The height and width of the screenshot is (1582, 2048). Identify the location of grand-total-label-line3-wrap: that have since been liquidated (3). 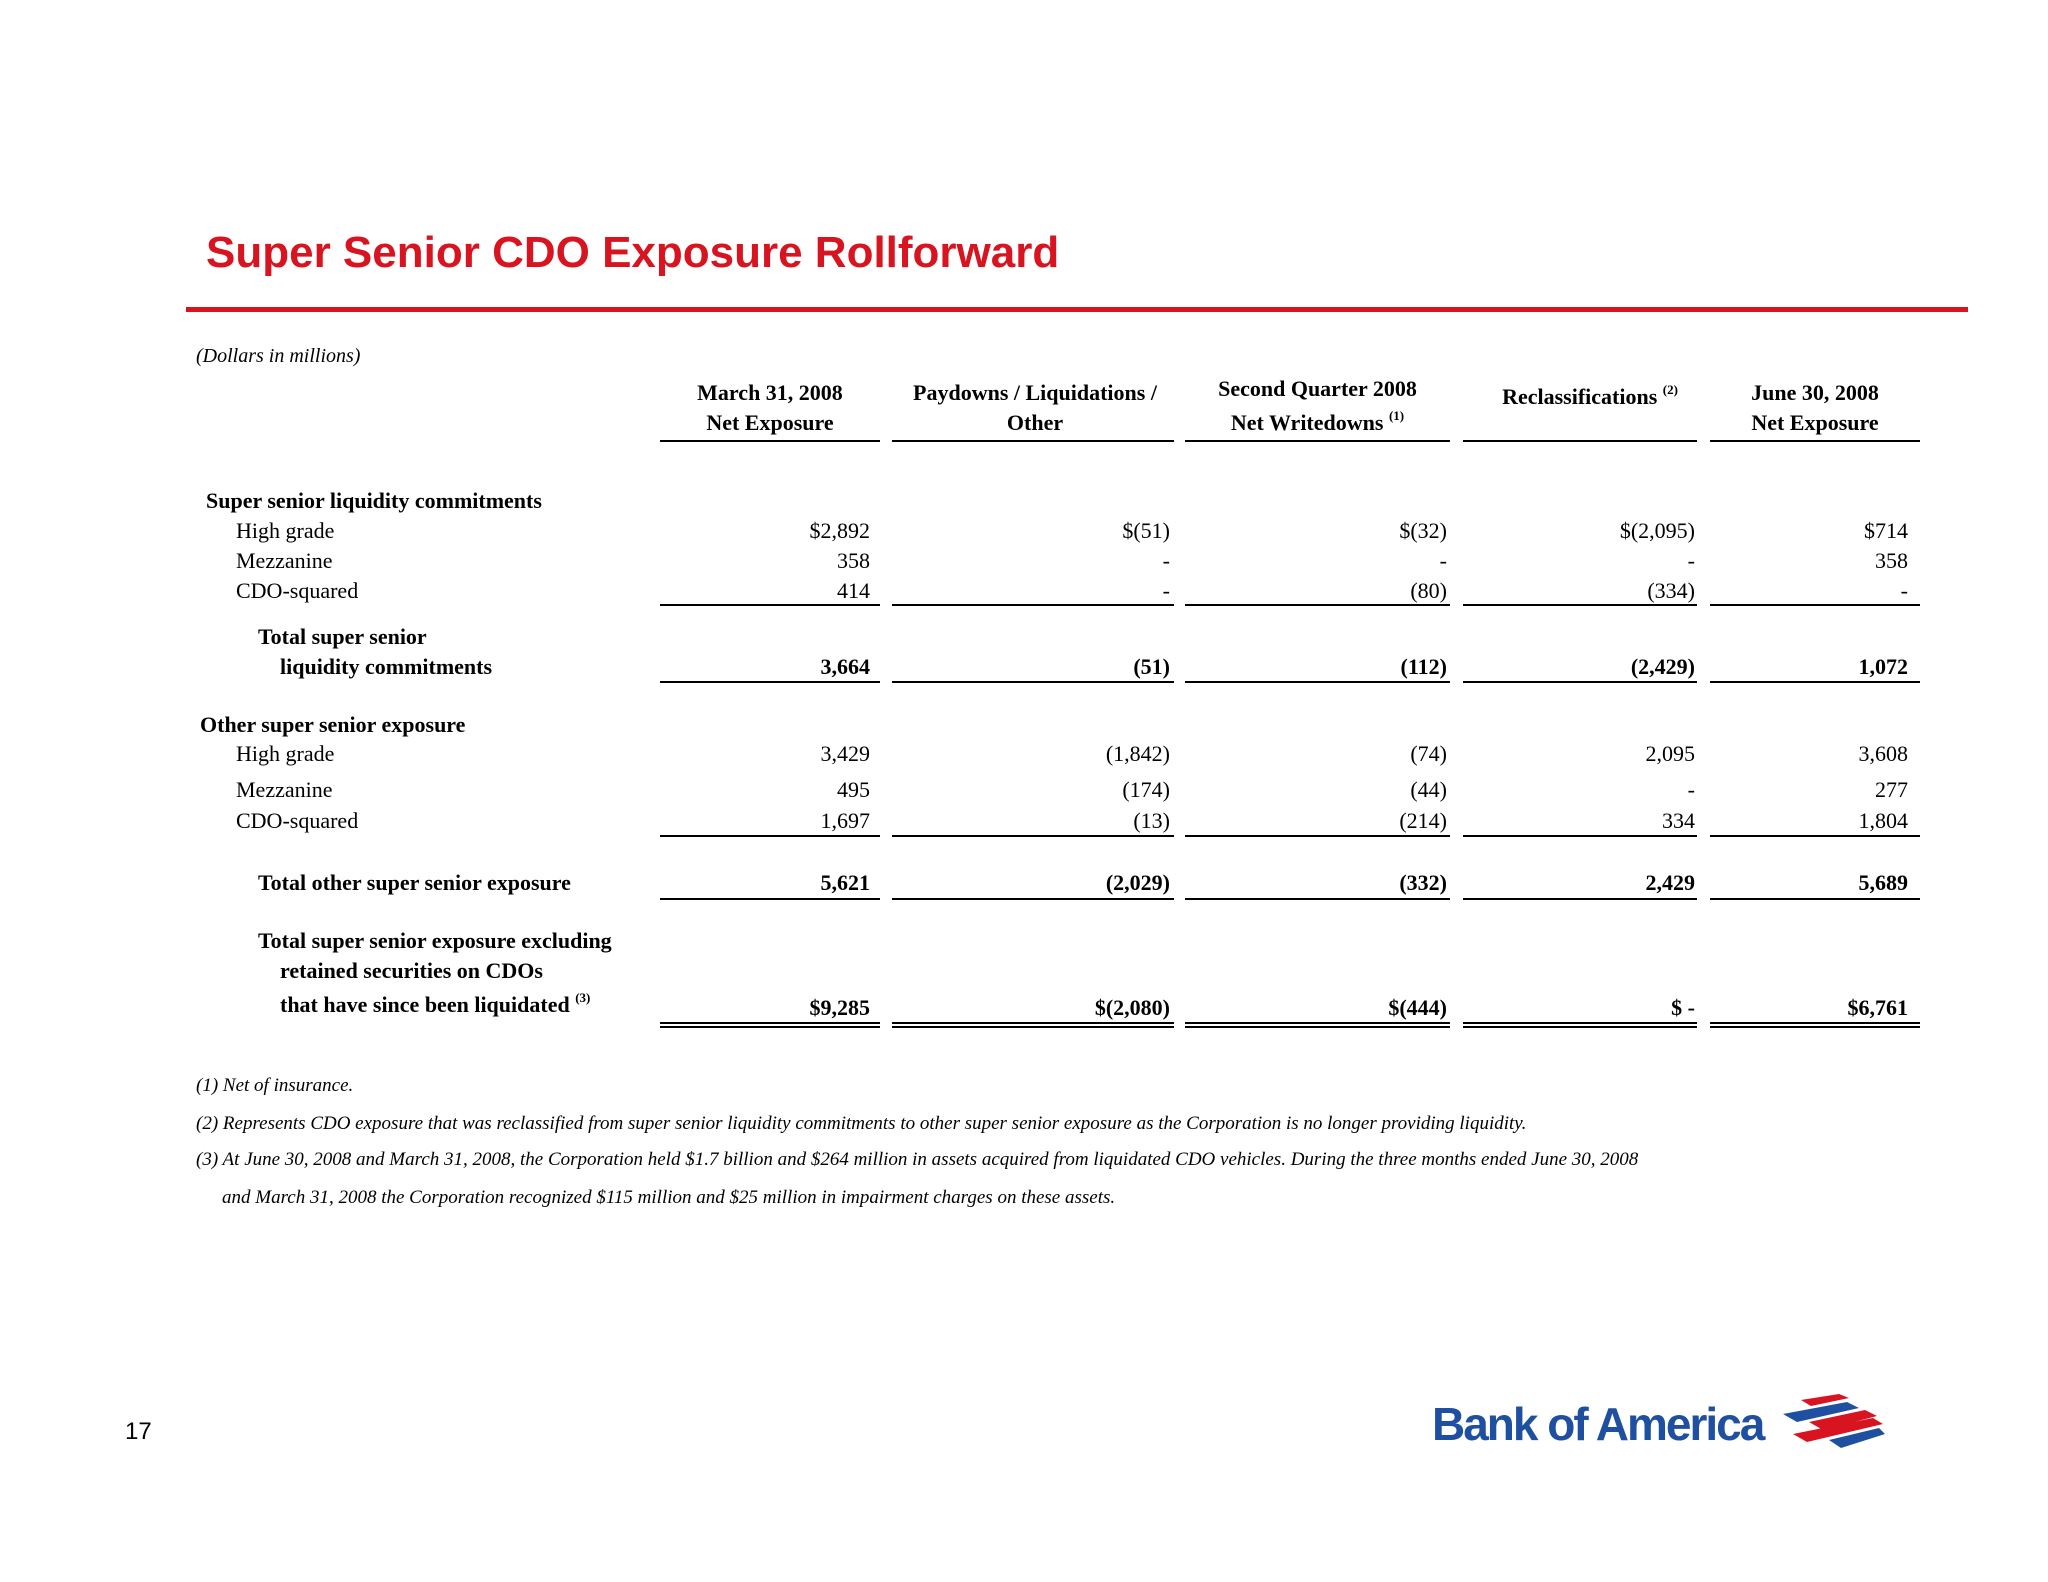
(435, 1004).